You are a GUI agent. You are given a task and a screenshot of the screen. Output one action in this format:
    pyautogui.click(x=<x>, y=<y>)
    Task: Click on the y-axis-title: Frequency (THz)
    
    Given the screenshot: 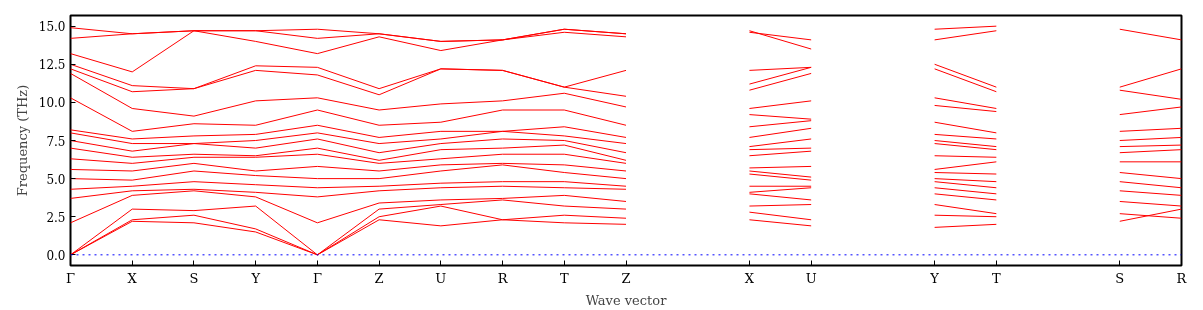 What is the action you would take?
    pyautogui.click(x=22, y=140)
    